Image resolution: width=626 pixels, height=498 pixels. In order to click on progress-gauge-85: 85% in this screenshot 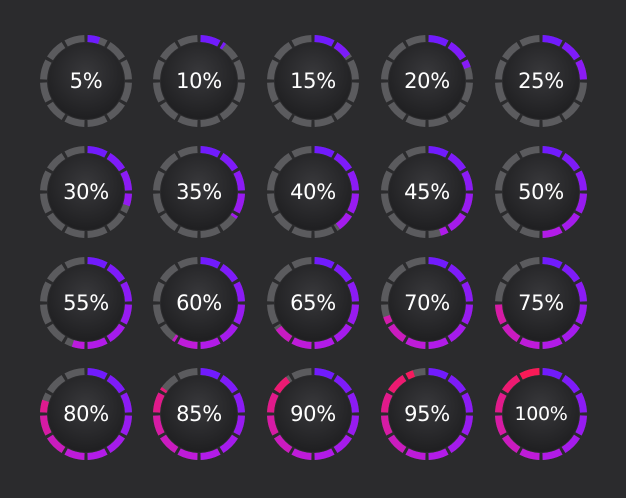, I will do `click(199, 414)`.